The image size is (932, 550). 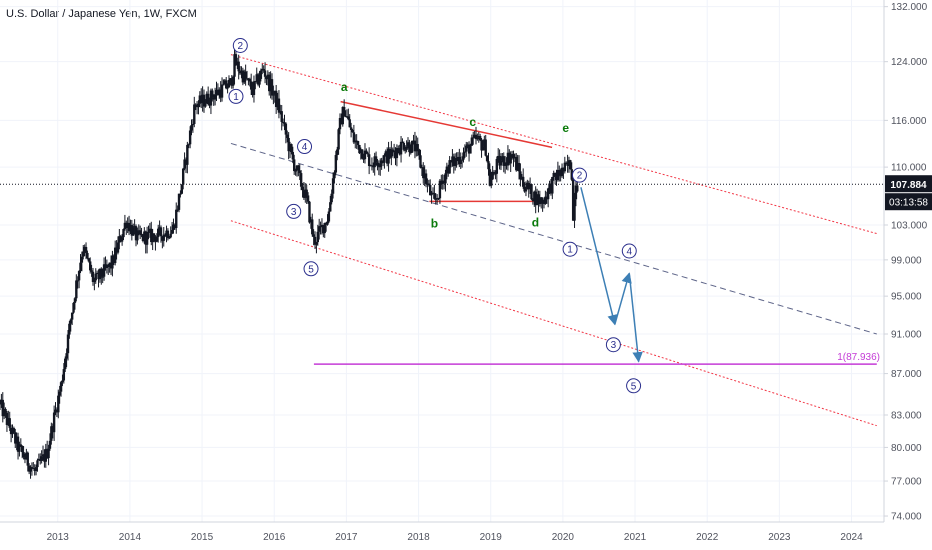 I want to click on symbol-title: U.S. Dollar / Japanese Yen, 1W, FXCM, so click(x=101, y=14).